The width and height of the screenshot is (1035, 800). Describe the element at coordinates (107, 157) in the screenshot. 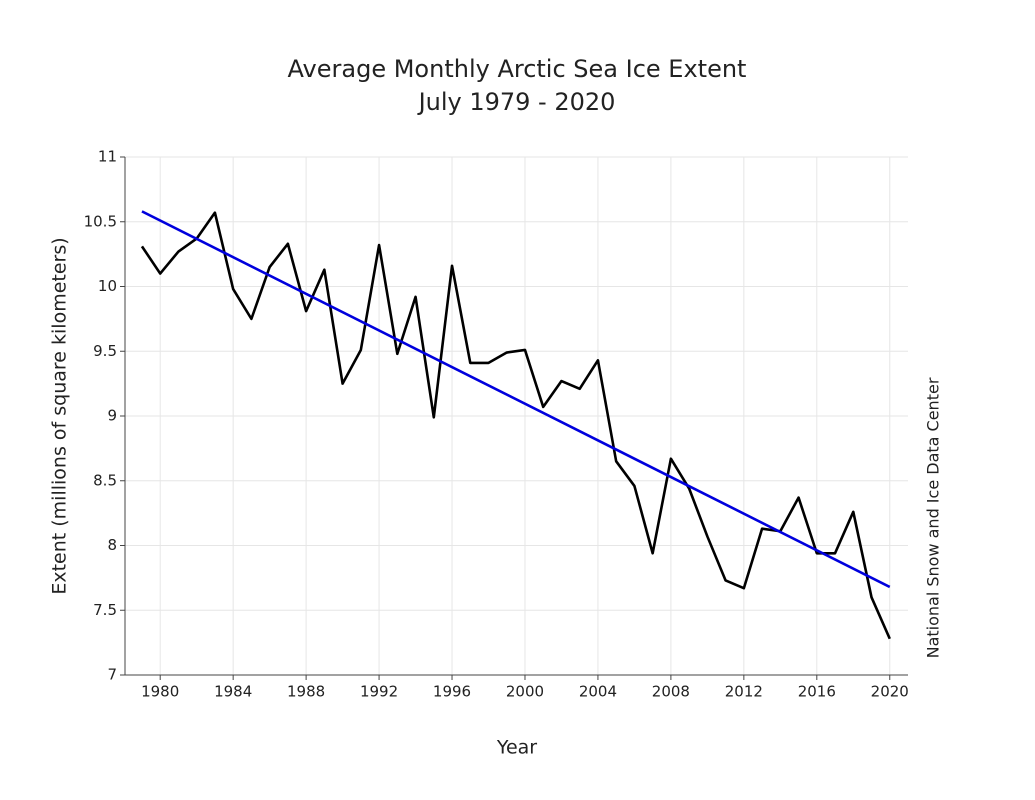

I see `y-tick-label: 11` at that location.